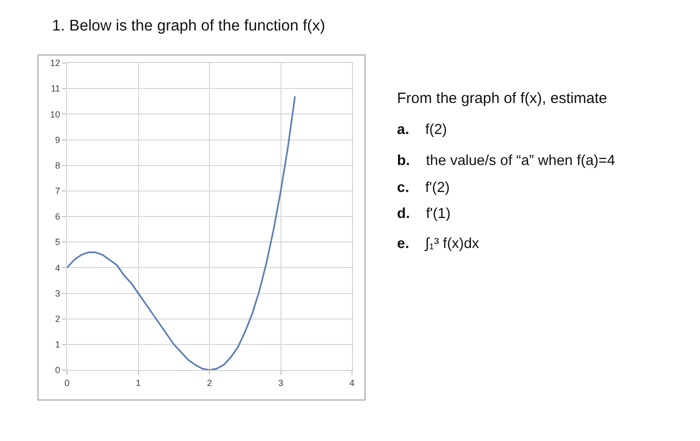 The width and height of the screenshot is (700, 441). I want to click on y-tick-label: 0, so click(57, 370).